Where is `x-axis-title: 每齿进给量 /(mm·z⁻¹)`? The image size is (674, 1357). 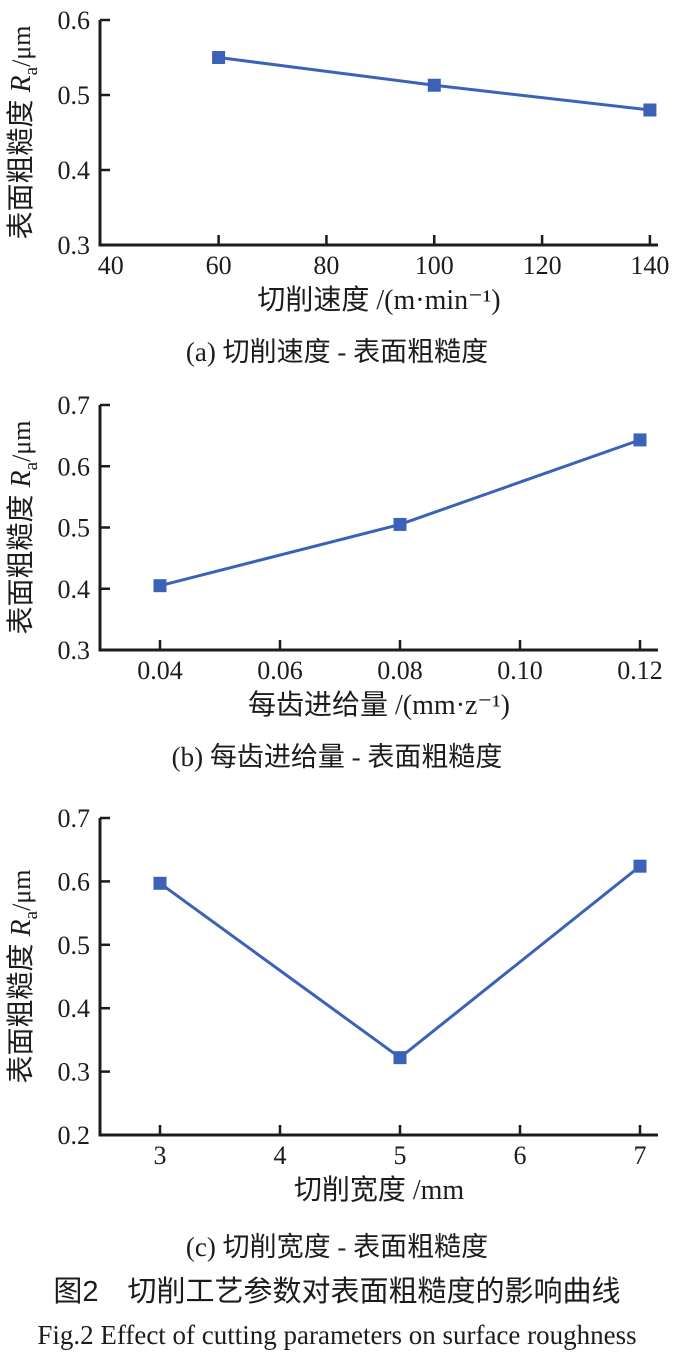
x-axis-title: 每齿进给量 /(mm·z⁻¹) is located at coordinates (379, 705).